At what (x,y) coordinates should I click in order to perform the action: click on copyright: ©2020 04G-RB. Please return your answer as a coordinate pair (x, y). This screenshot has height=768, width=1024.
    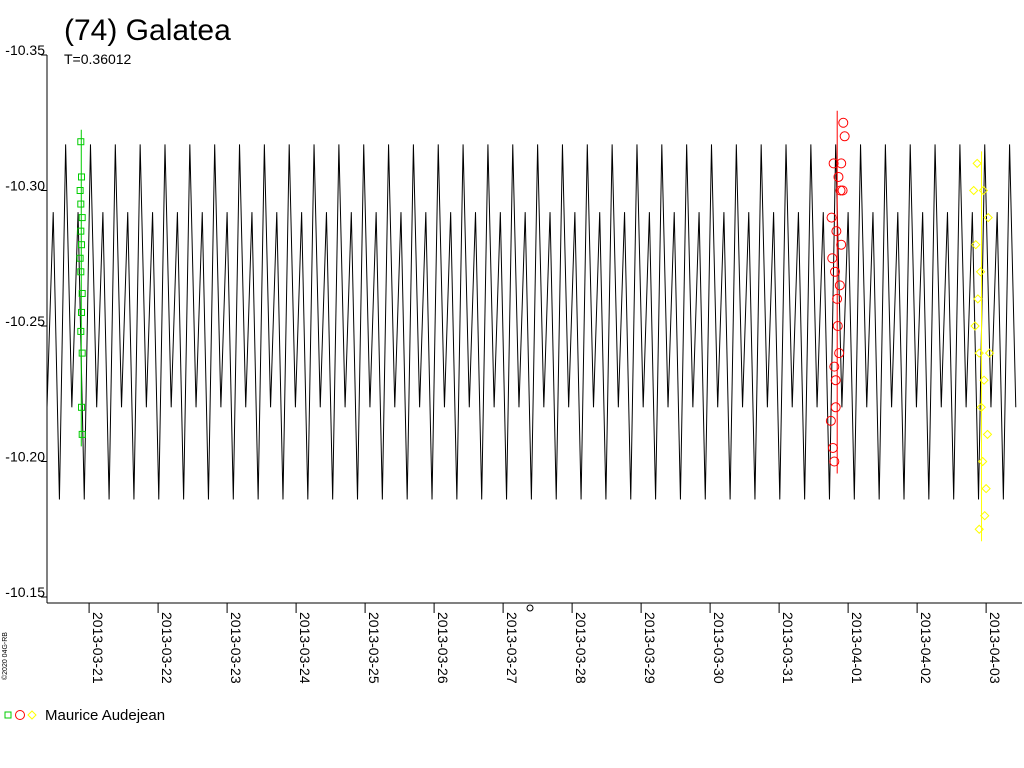
    Looking at the image, I should click on (5, 656).